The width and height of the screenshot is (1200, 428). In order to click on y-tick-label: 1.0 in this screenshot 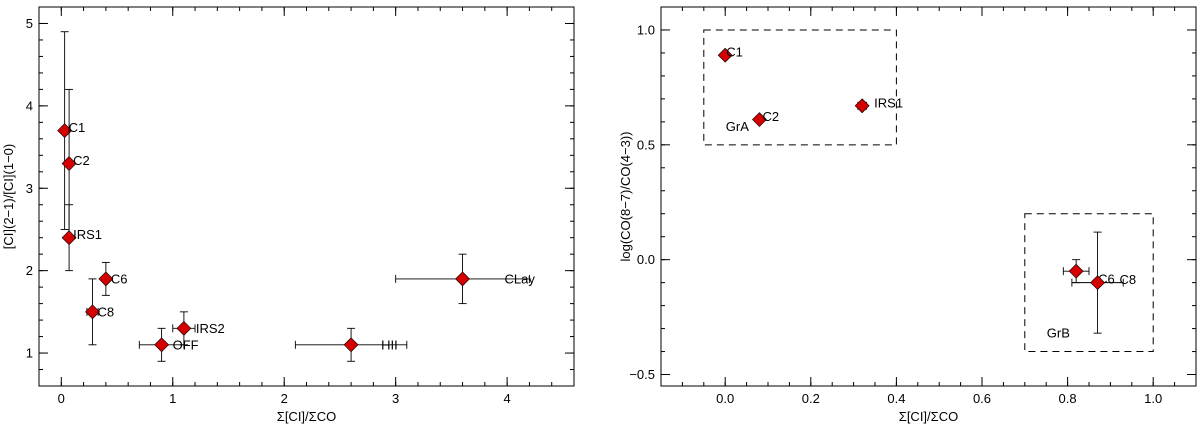, I will do `click(646, 29)`.